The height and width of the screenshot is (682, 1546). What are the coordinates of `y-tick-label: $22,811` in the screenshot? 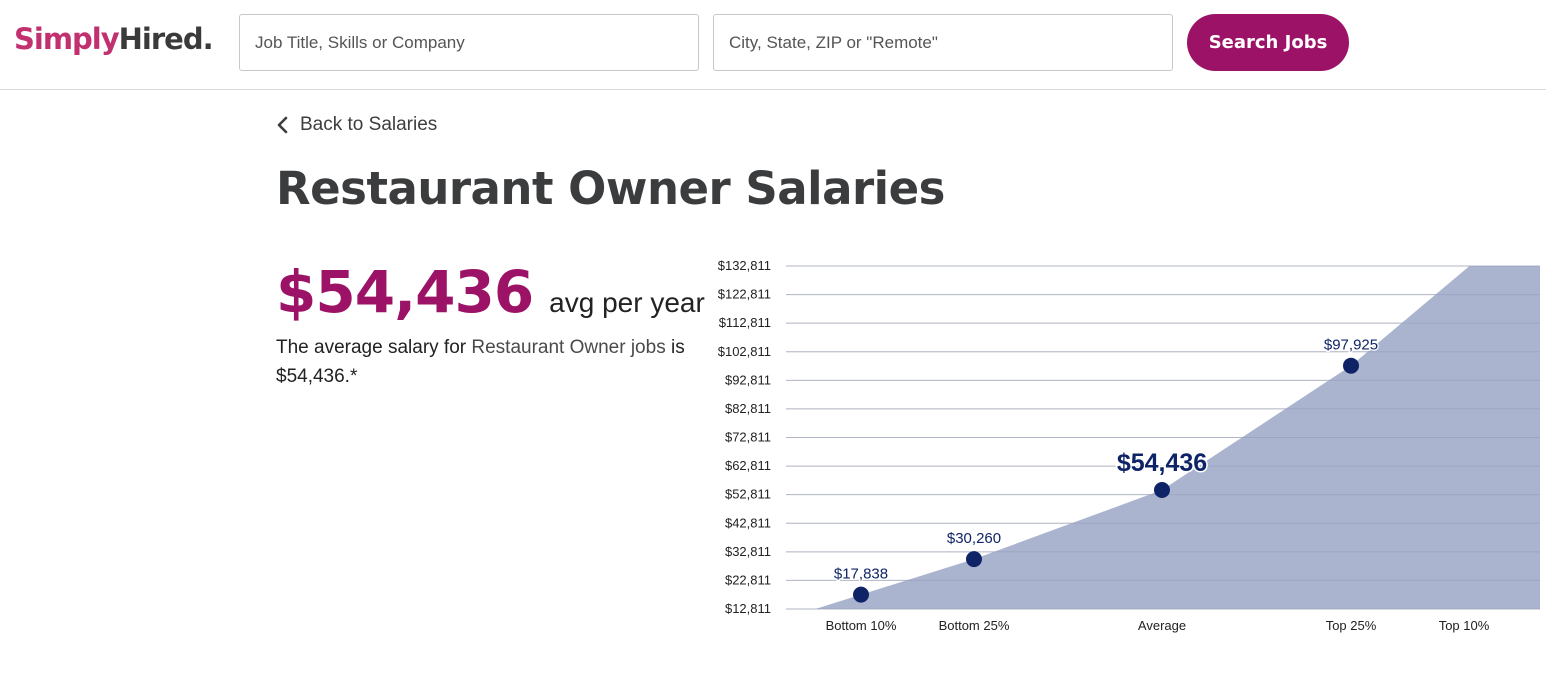 It's located at (748, 579).